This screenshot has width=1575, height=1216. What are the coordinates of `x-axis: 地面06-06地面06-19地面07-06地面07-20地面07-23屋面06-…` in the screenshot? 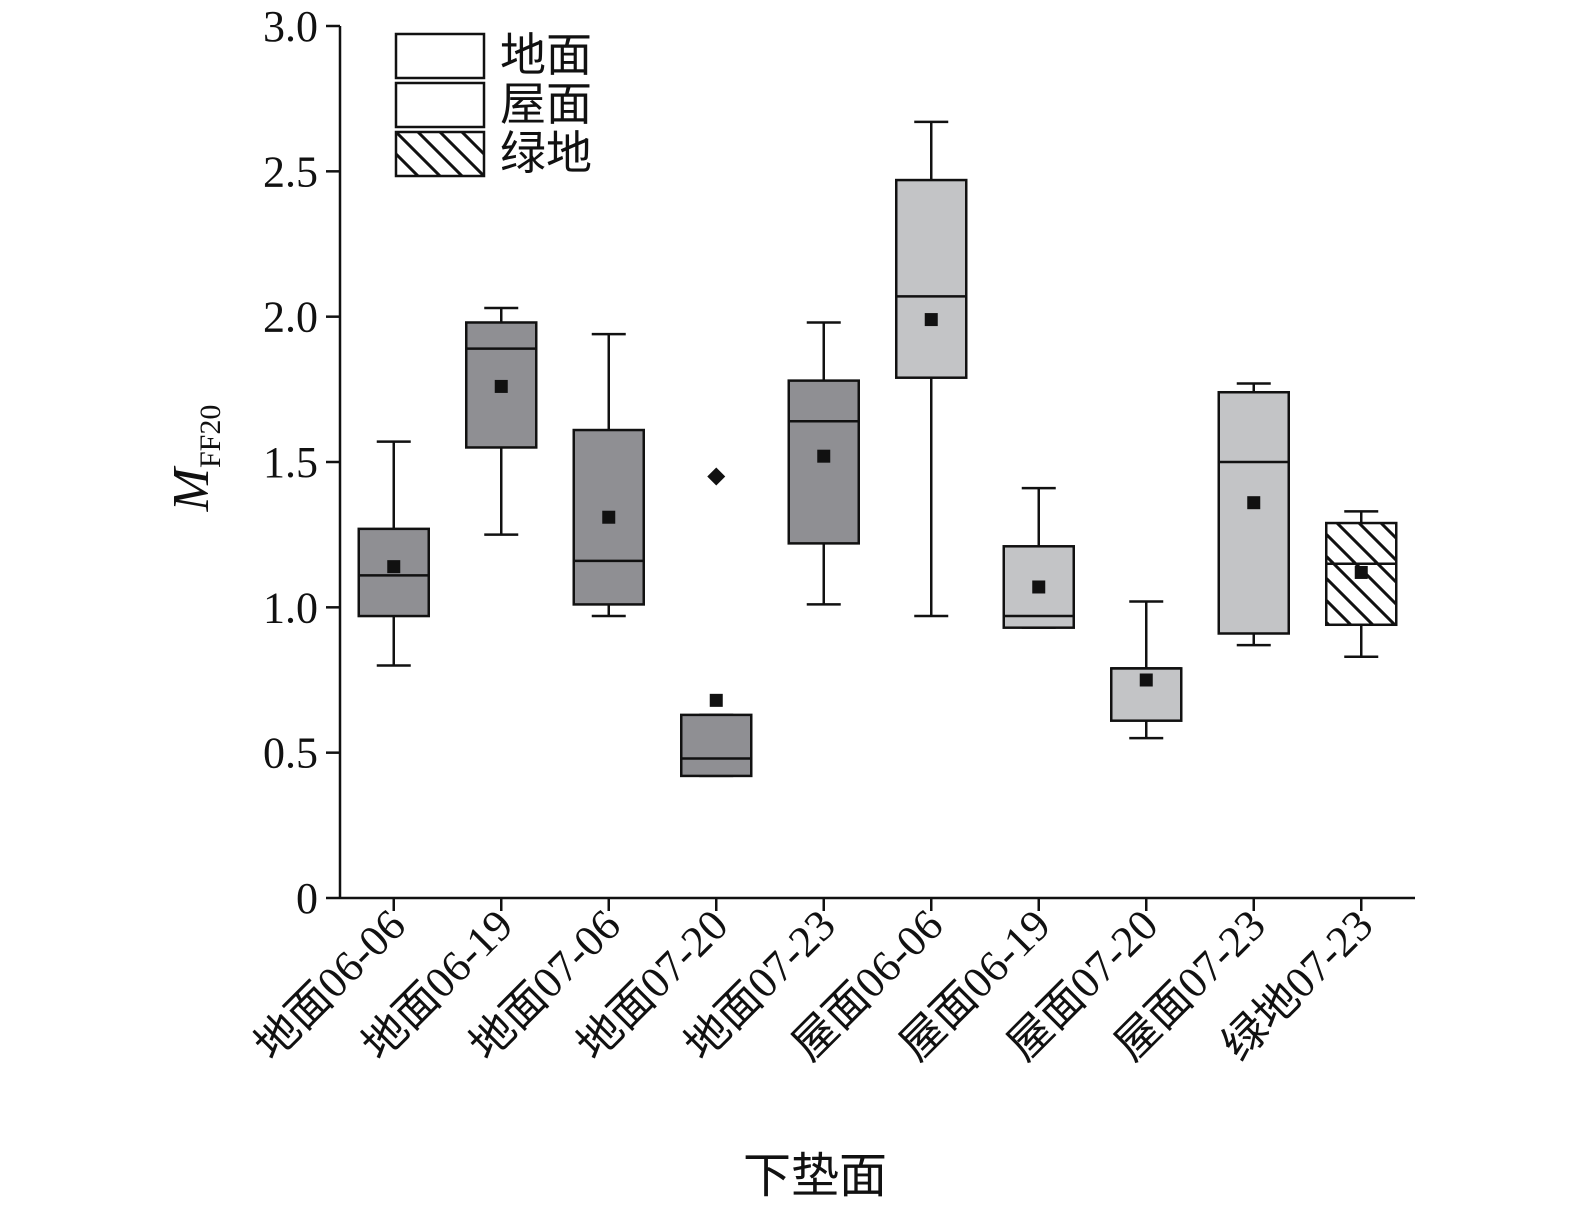 It's located at (830, 983).